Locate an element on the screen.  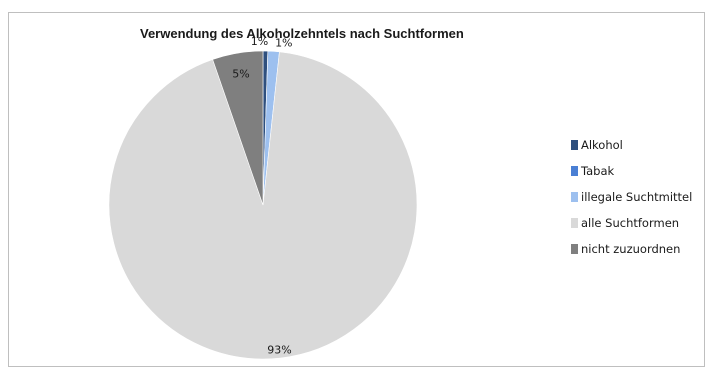
legend-label-alkohol: Alkohol is located at coordinates (602, 144).